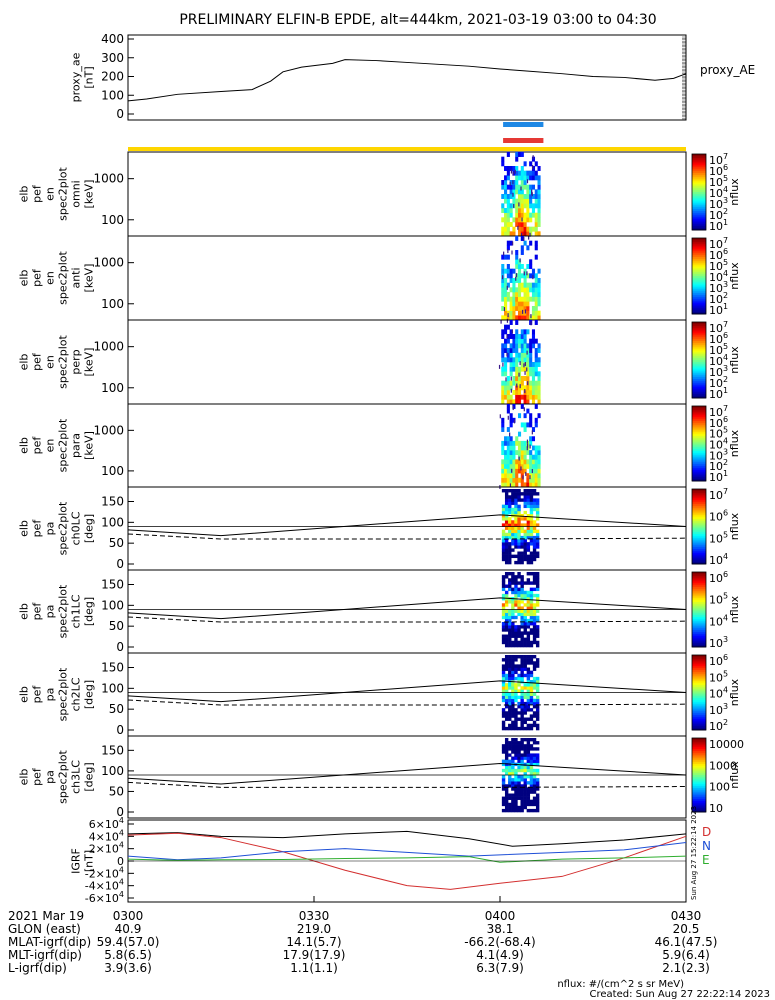  What do you see at coordinates (37, 528) in the screenshot?
I see `spec2plot_ch0LC-ylabel-line-1: pef` at bounding box center [37, 528].